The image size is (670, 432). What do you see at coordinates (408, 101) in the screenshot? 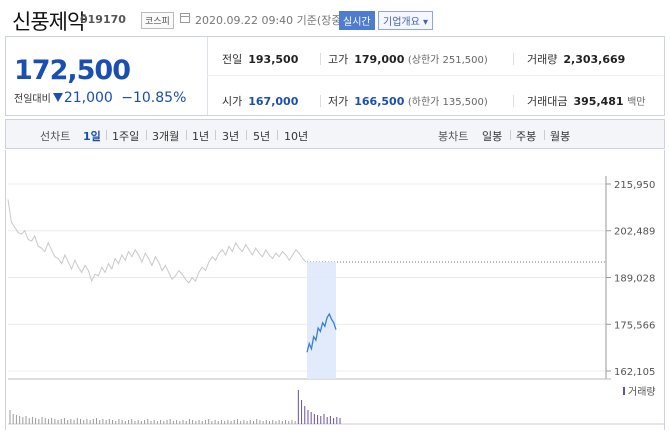
I see `day-low: 저가 166,500 (하한가 135,500)` at bounding box center [408, 101].